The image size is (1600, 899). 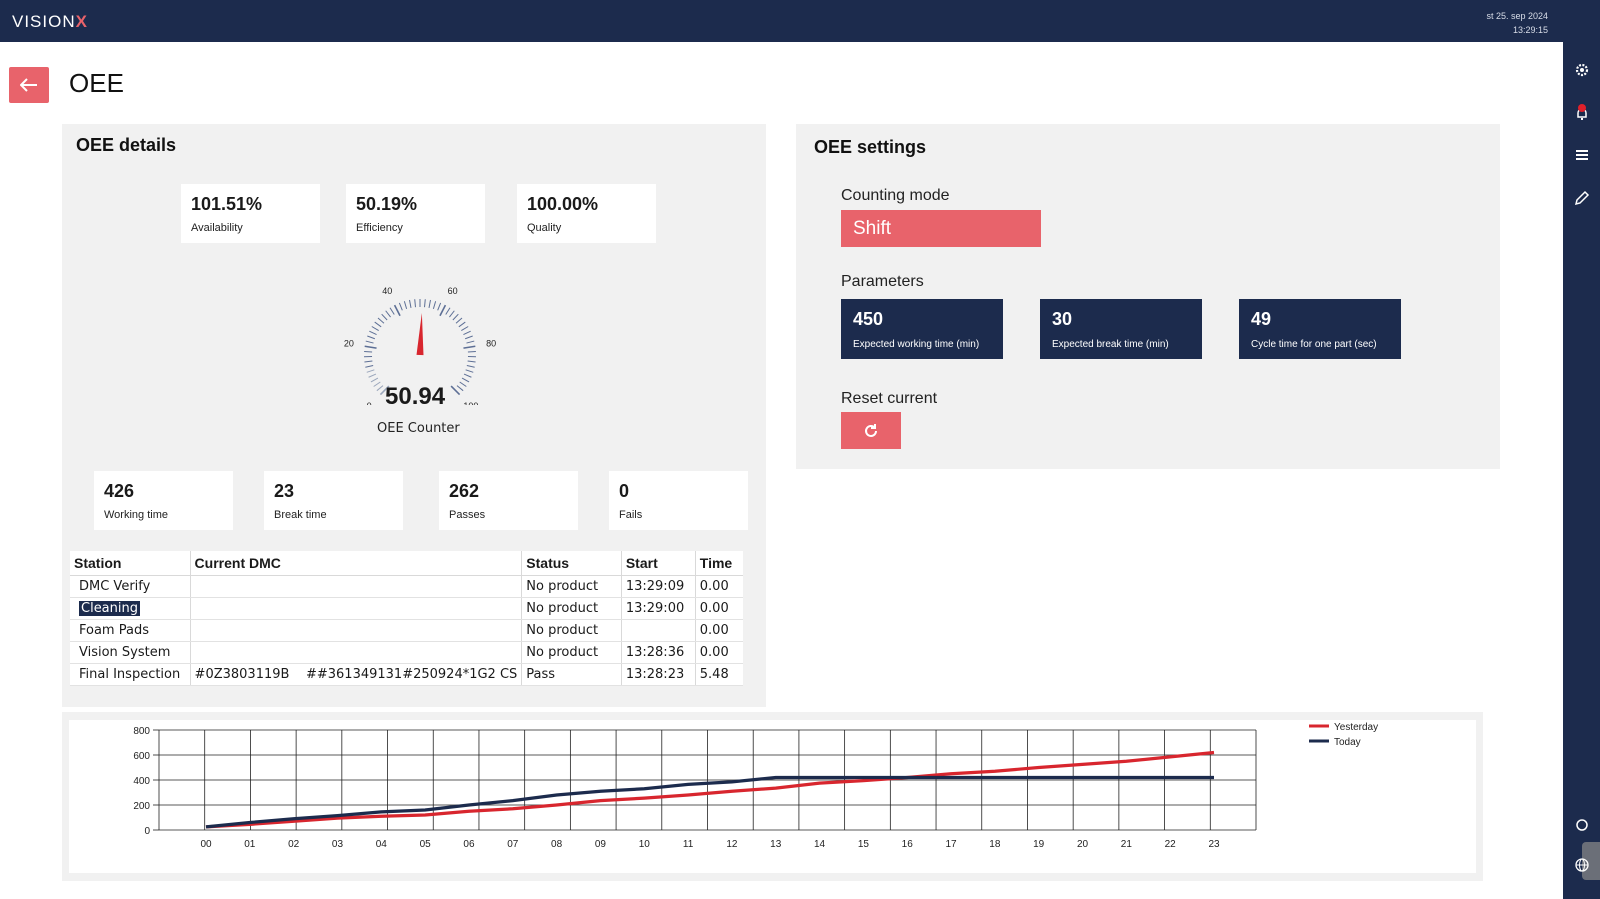 I want to click on gear-icon, so click(x=1582, y=72).